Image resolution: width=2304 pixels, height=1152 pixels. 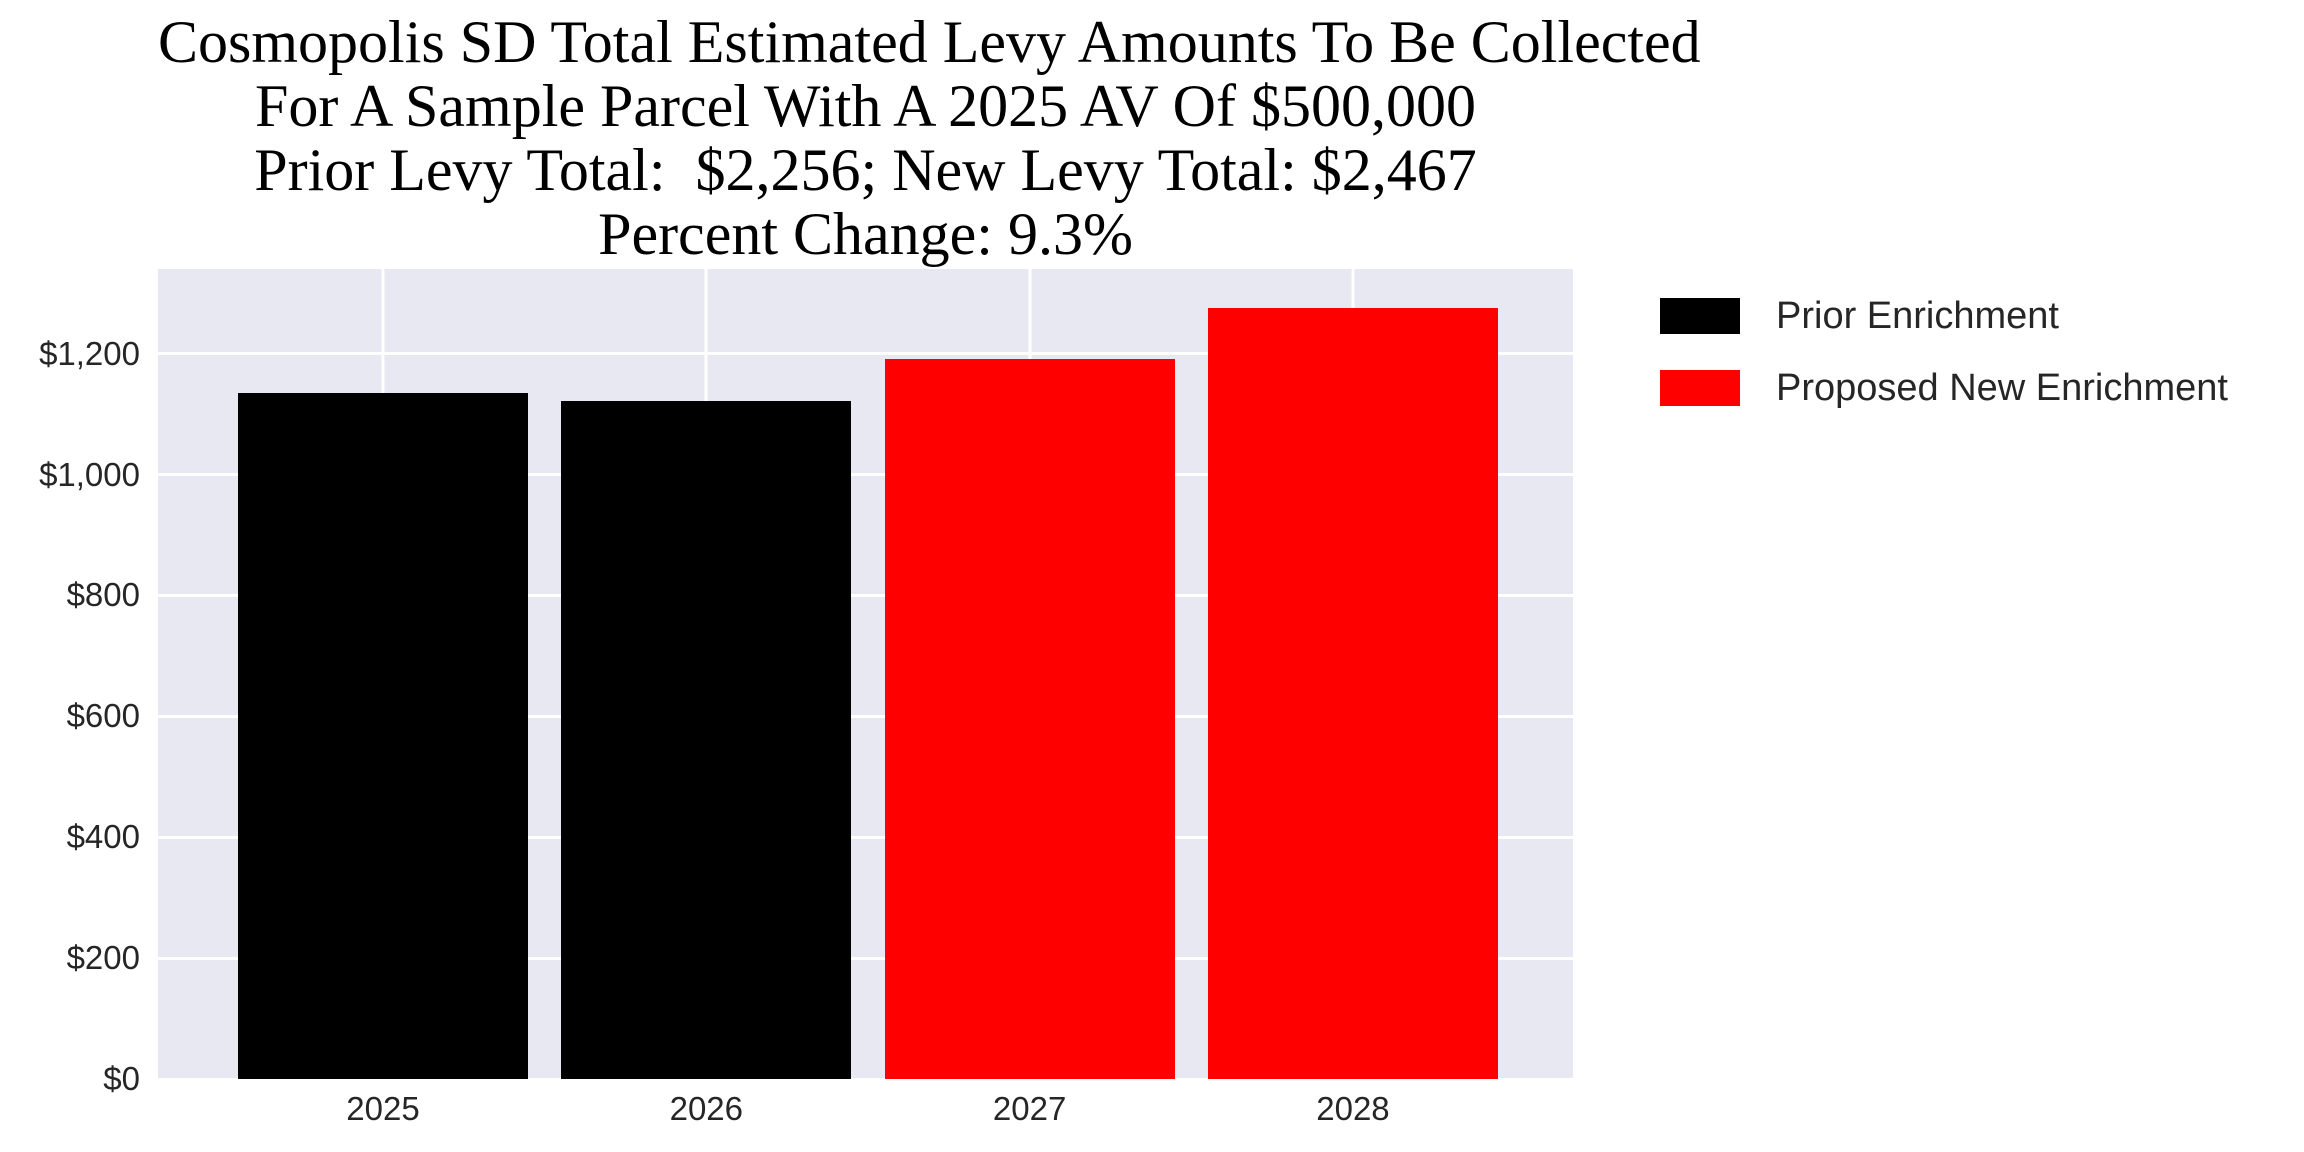 I want to click on legend-item-proposed-new-enrichment: Proposed New Enrichment, so click(x=1944, y=388).